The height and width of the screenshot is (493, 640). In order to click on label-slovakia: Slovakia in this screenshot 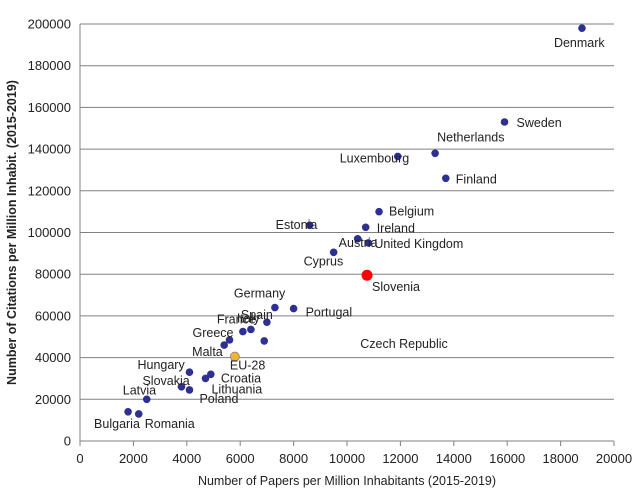, I will do `click(165, 381)`.